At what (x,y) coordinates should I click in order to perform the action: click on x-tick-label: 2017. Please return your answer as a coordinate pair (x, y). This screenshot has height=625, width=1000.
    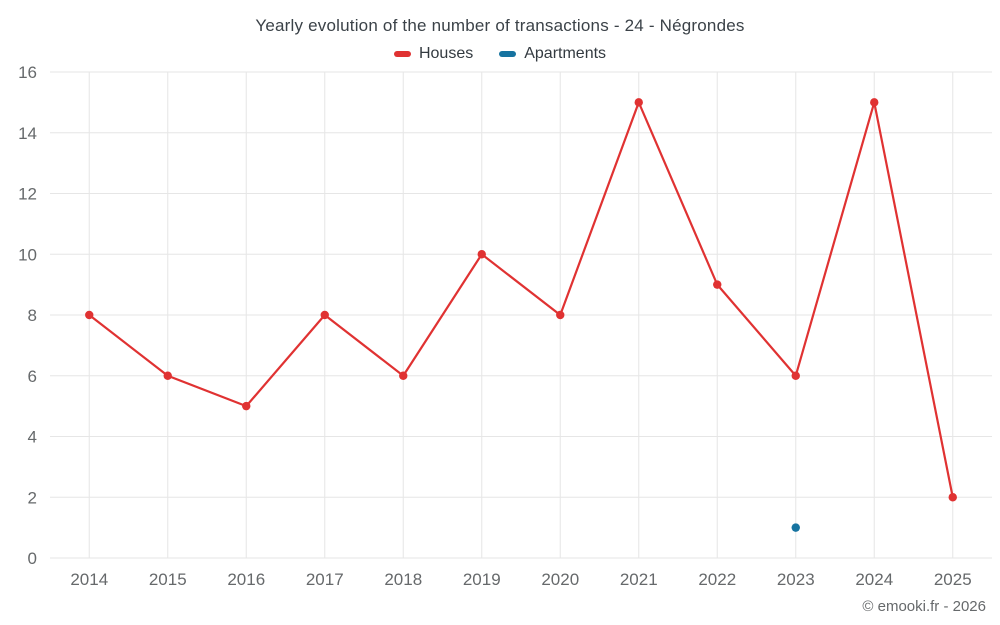
    Looking at the image, I should click on (325, 579).